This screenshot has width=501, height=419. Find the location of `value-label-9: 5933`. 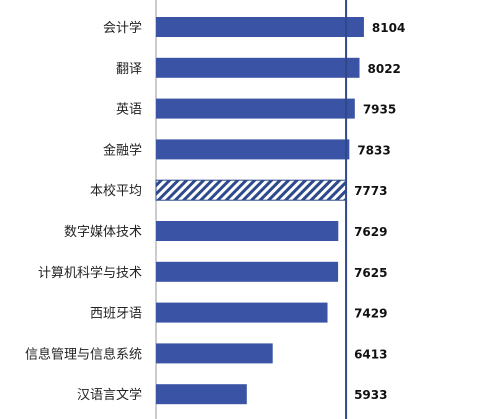

value-label-9: 5933 is located at coordinates (370, 395).